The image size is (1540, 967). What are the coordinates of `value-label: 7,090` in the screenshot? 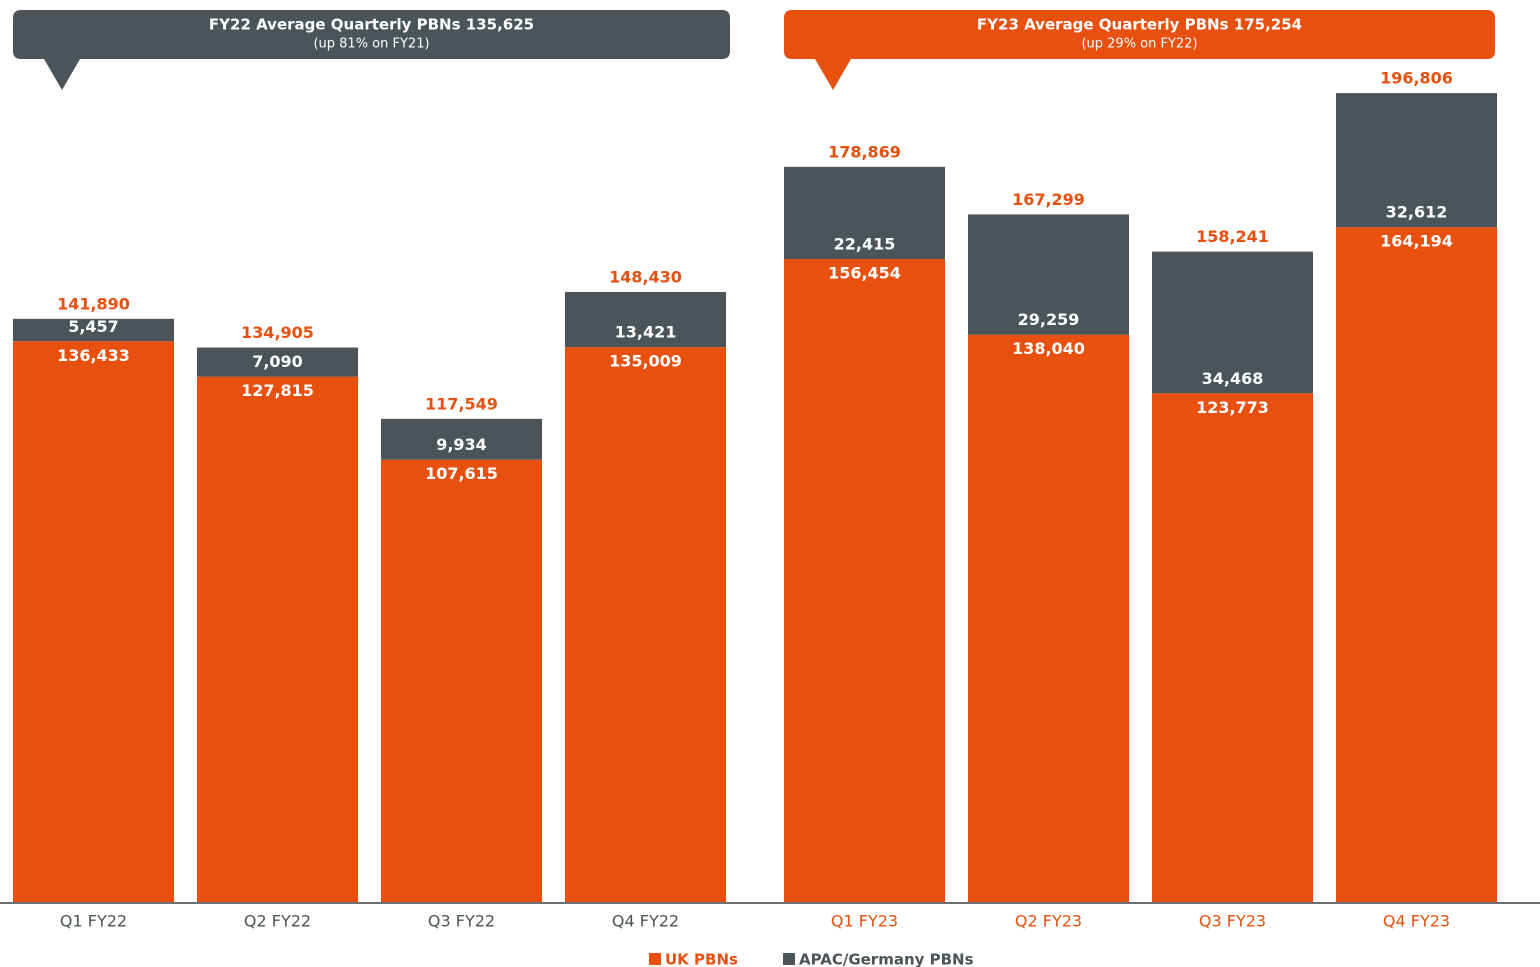 It's located at (277, 361).